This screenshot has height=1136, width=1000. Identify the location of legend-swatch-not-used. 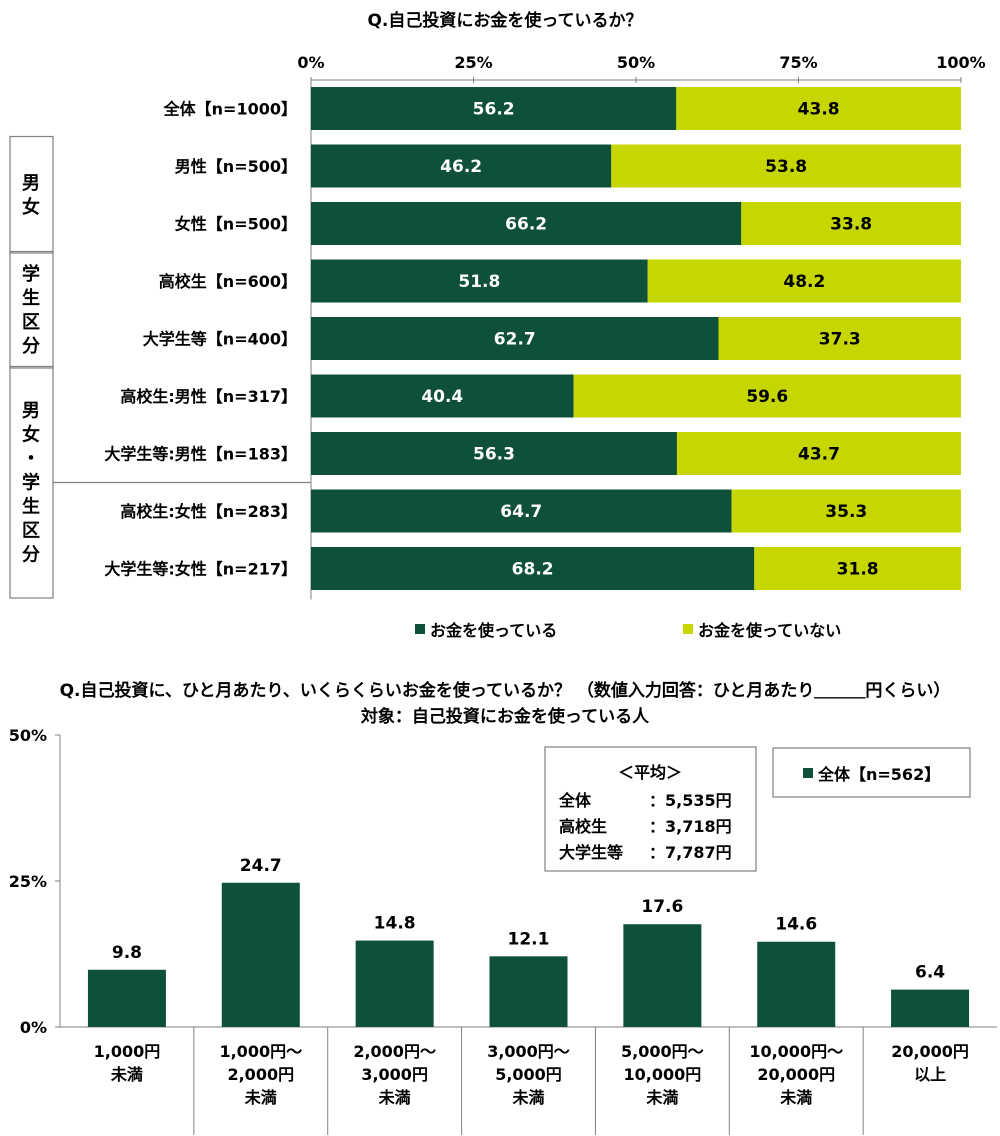
(688, 629).